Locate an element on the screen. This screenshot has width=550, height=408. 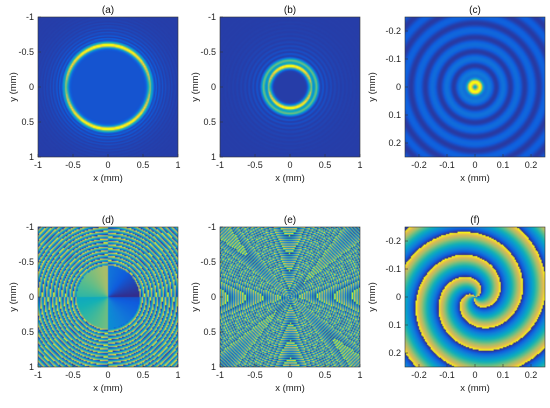
panel-title: (c) is located at coordinates (475, 10).